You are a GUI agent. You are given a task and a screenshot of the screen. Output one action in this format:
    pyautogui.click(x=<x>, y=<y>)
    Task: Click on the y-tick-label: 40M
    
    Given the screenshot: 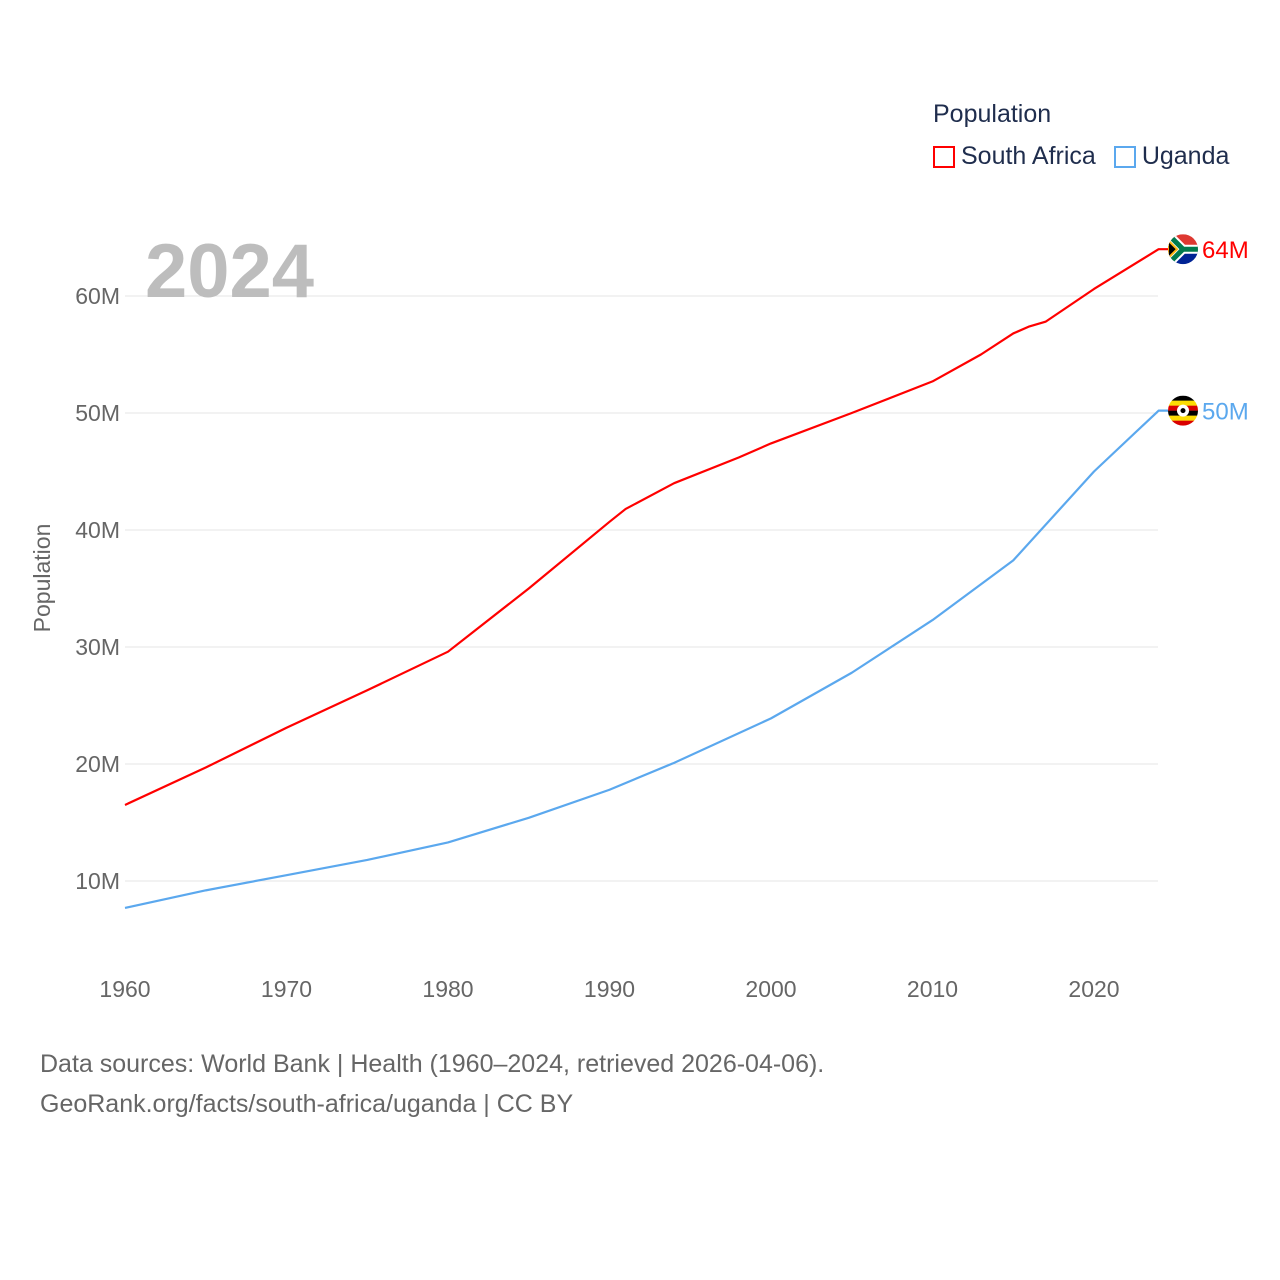 What is the action you would take?
    pyautogui.click(x=97, y=530)
    